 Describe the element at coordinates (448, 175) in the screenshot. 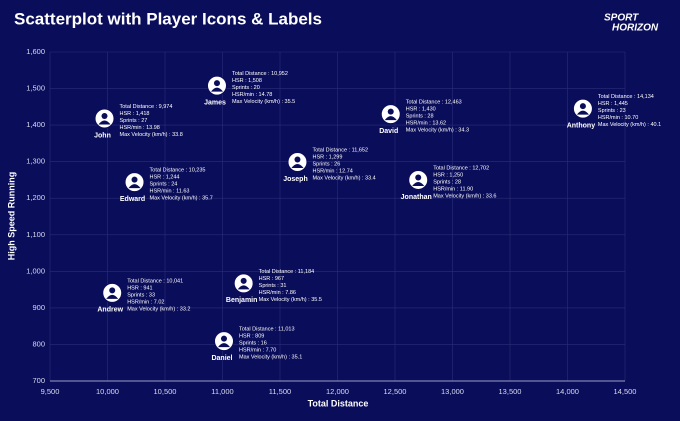

I see `player-detail: HSR : 1,250` at that location.